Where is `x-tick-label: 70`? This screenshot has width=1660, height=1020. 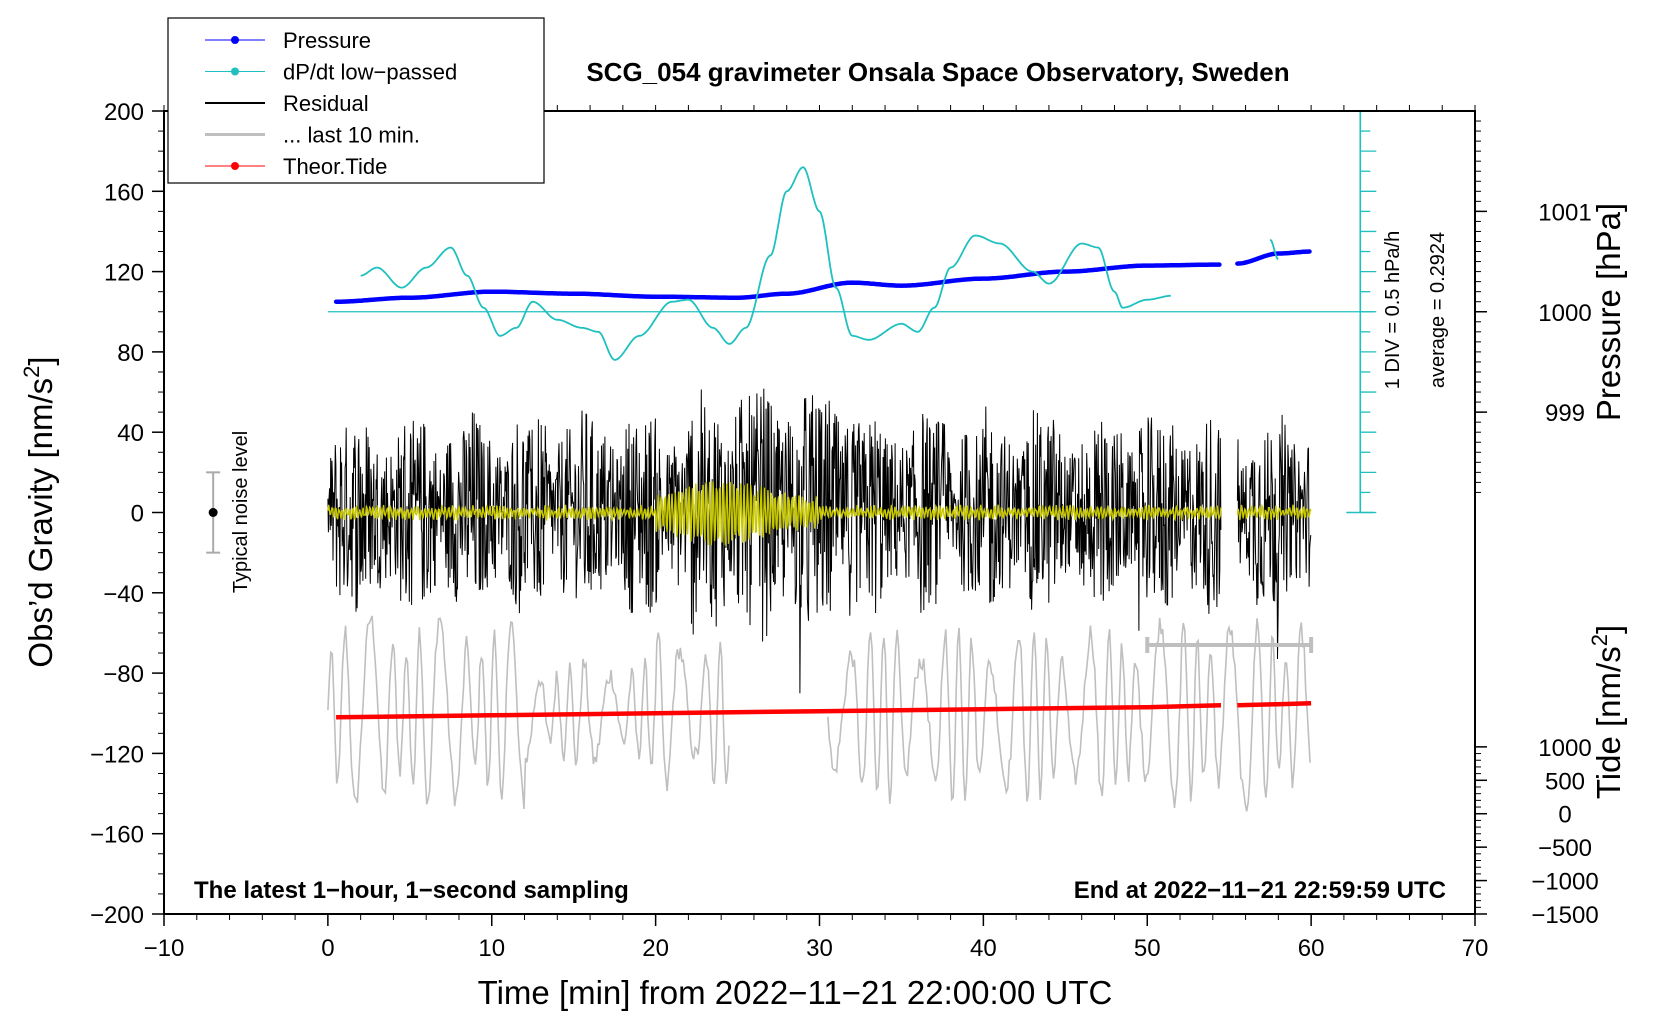
x-tick-label: 70 is located at coordinates (1475, 948).